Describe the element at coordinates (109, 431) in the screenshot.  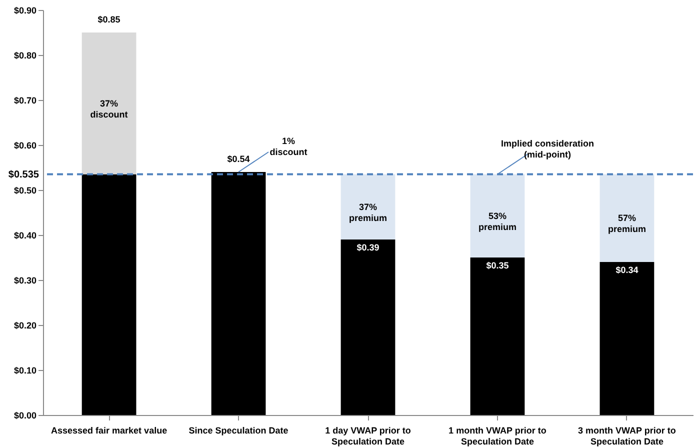
I see `x-tick-label: Assessed fair market value` at that location.